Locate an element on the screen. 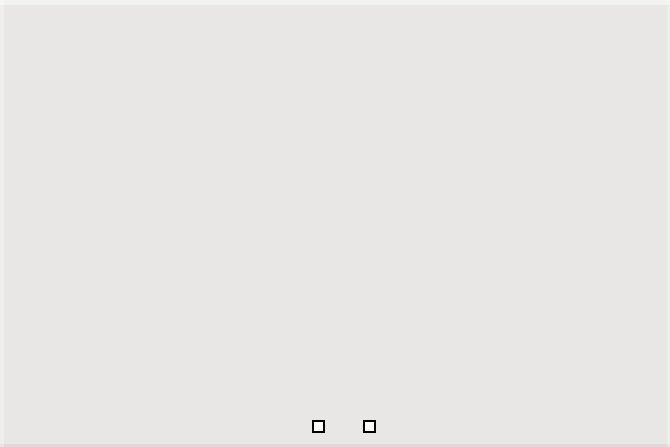 The image size is (670, 447). legend-item-france is located at coordinates (373, 426).